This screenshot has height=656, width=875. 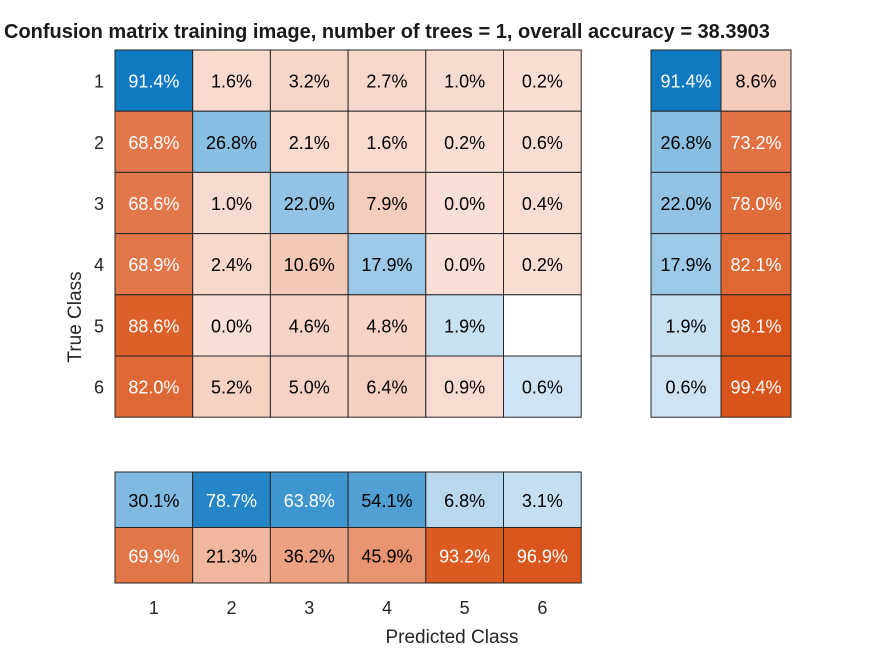 I want to click on matrix-cell-r2-c3-label: 2.1%, so click(x=309, y=143).